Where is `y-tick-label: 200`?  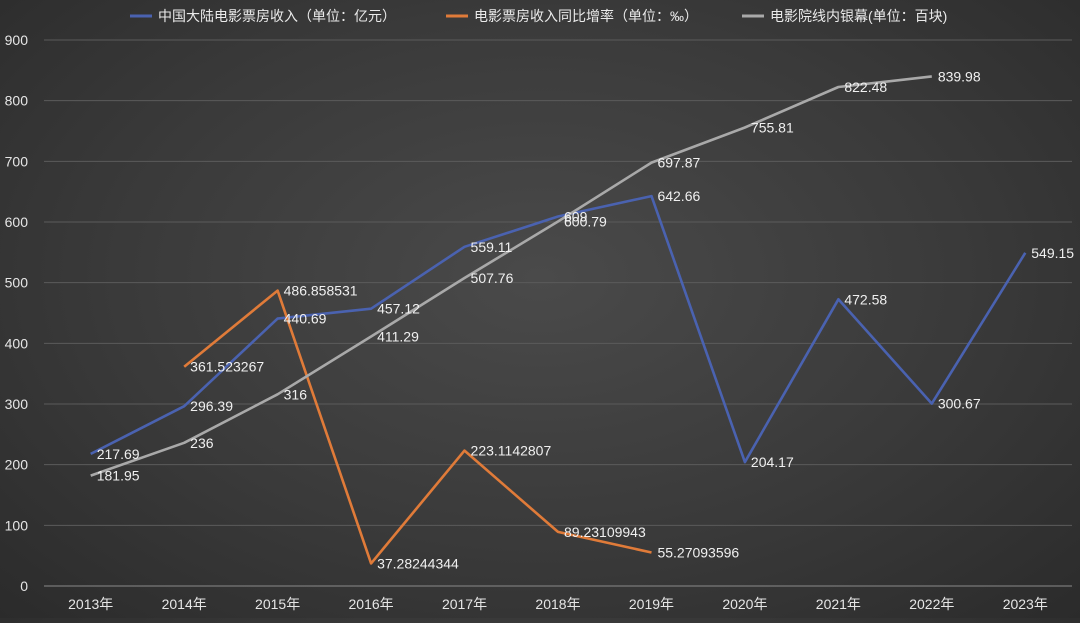
y-tick-label: 200 is located at coordinates (17, 465).